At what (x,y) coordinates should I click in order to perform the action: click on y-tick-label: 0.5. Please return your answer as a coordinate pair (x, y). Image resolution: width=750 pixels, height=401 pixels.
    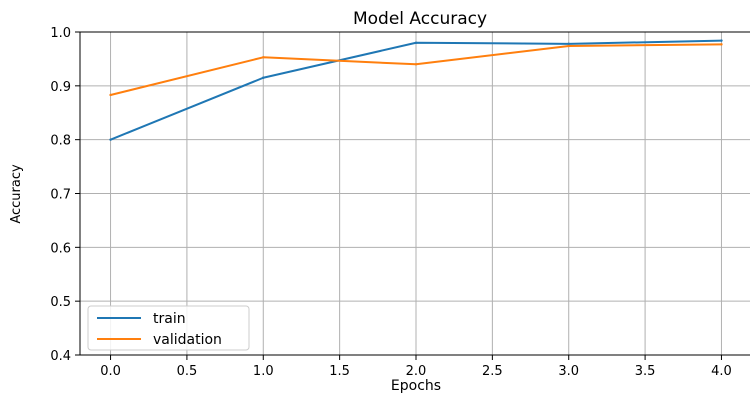
    Looking at the image, I should click on (60, 302).